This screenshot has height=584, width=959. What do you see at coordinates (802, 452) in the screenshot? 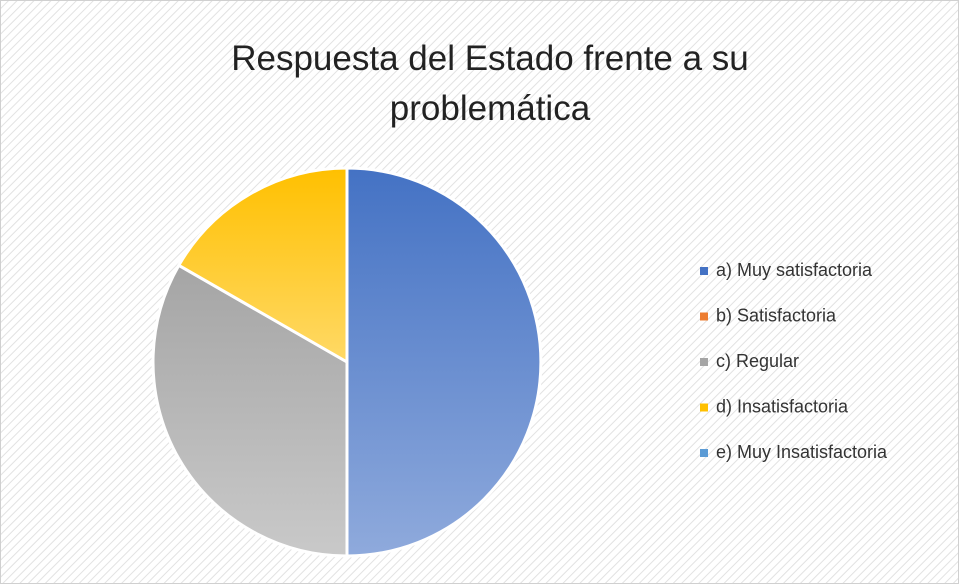
I see `legend-label: e) Muy Insatisfactoria` at bounding box center [802, 452].